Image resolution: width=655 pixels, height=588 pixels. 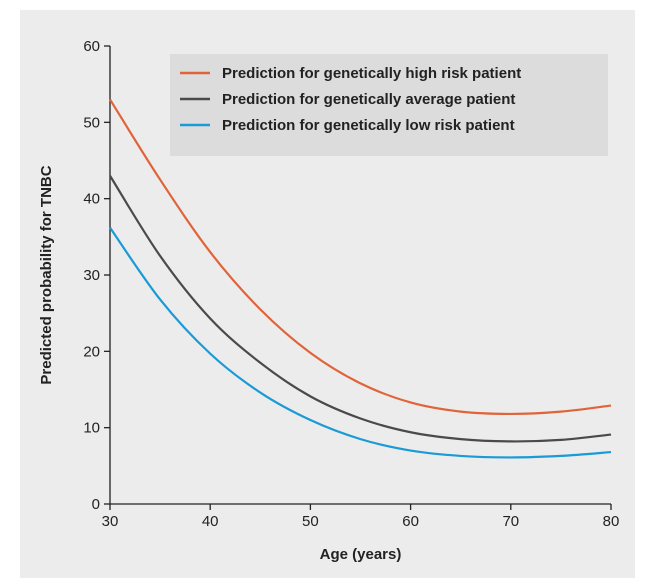 I want to click on legend-box, so click(x=389, y=105).